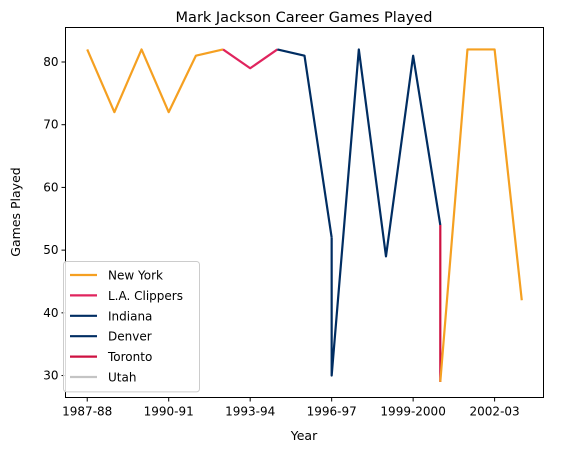  Describe the element at coordinates (304, 18) in the screenshot. I see `chart-title: Mark Jackson Career Games Played` at that location.